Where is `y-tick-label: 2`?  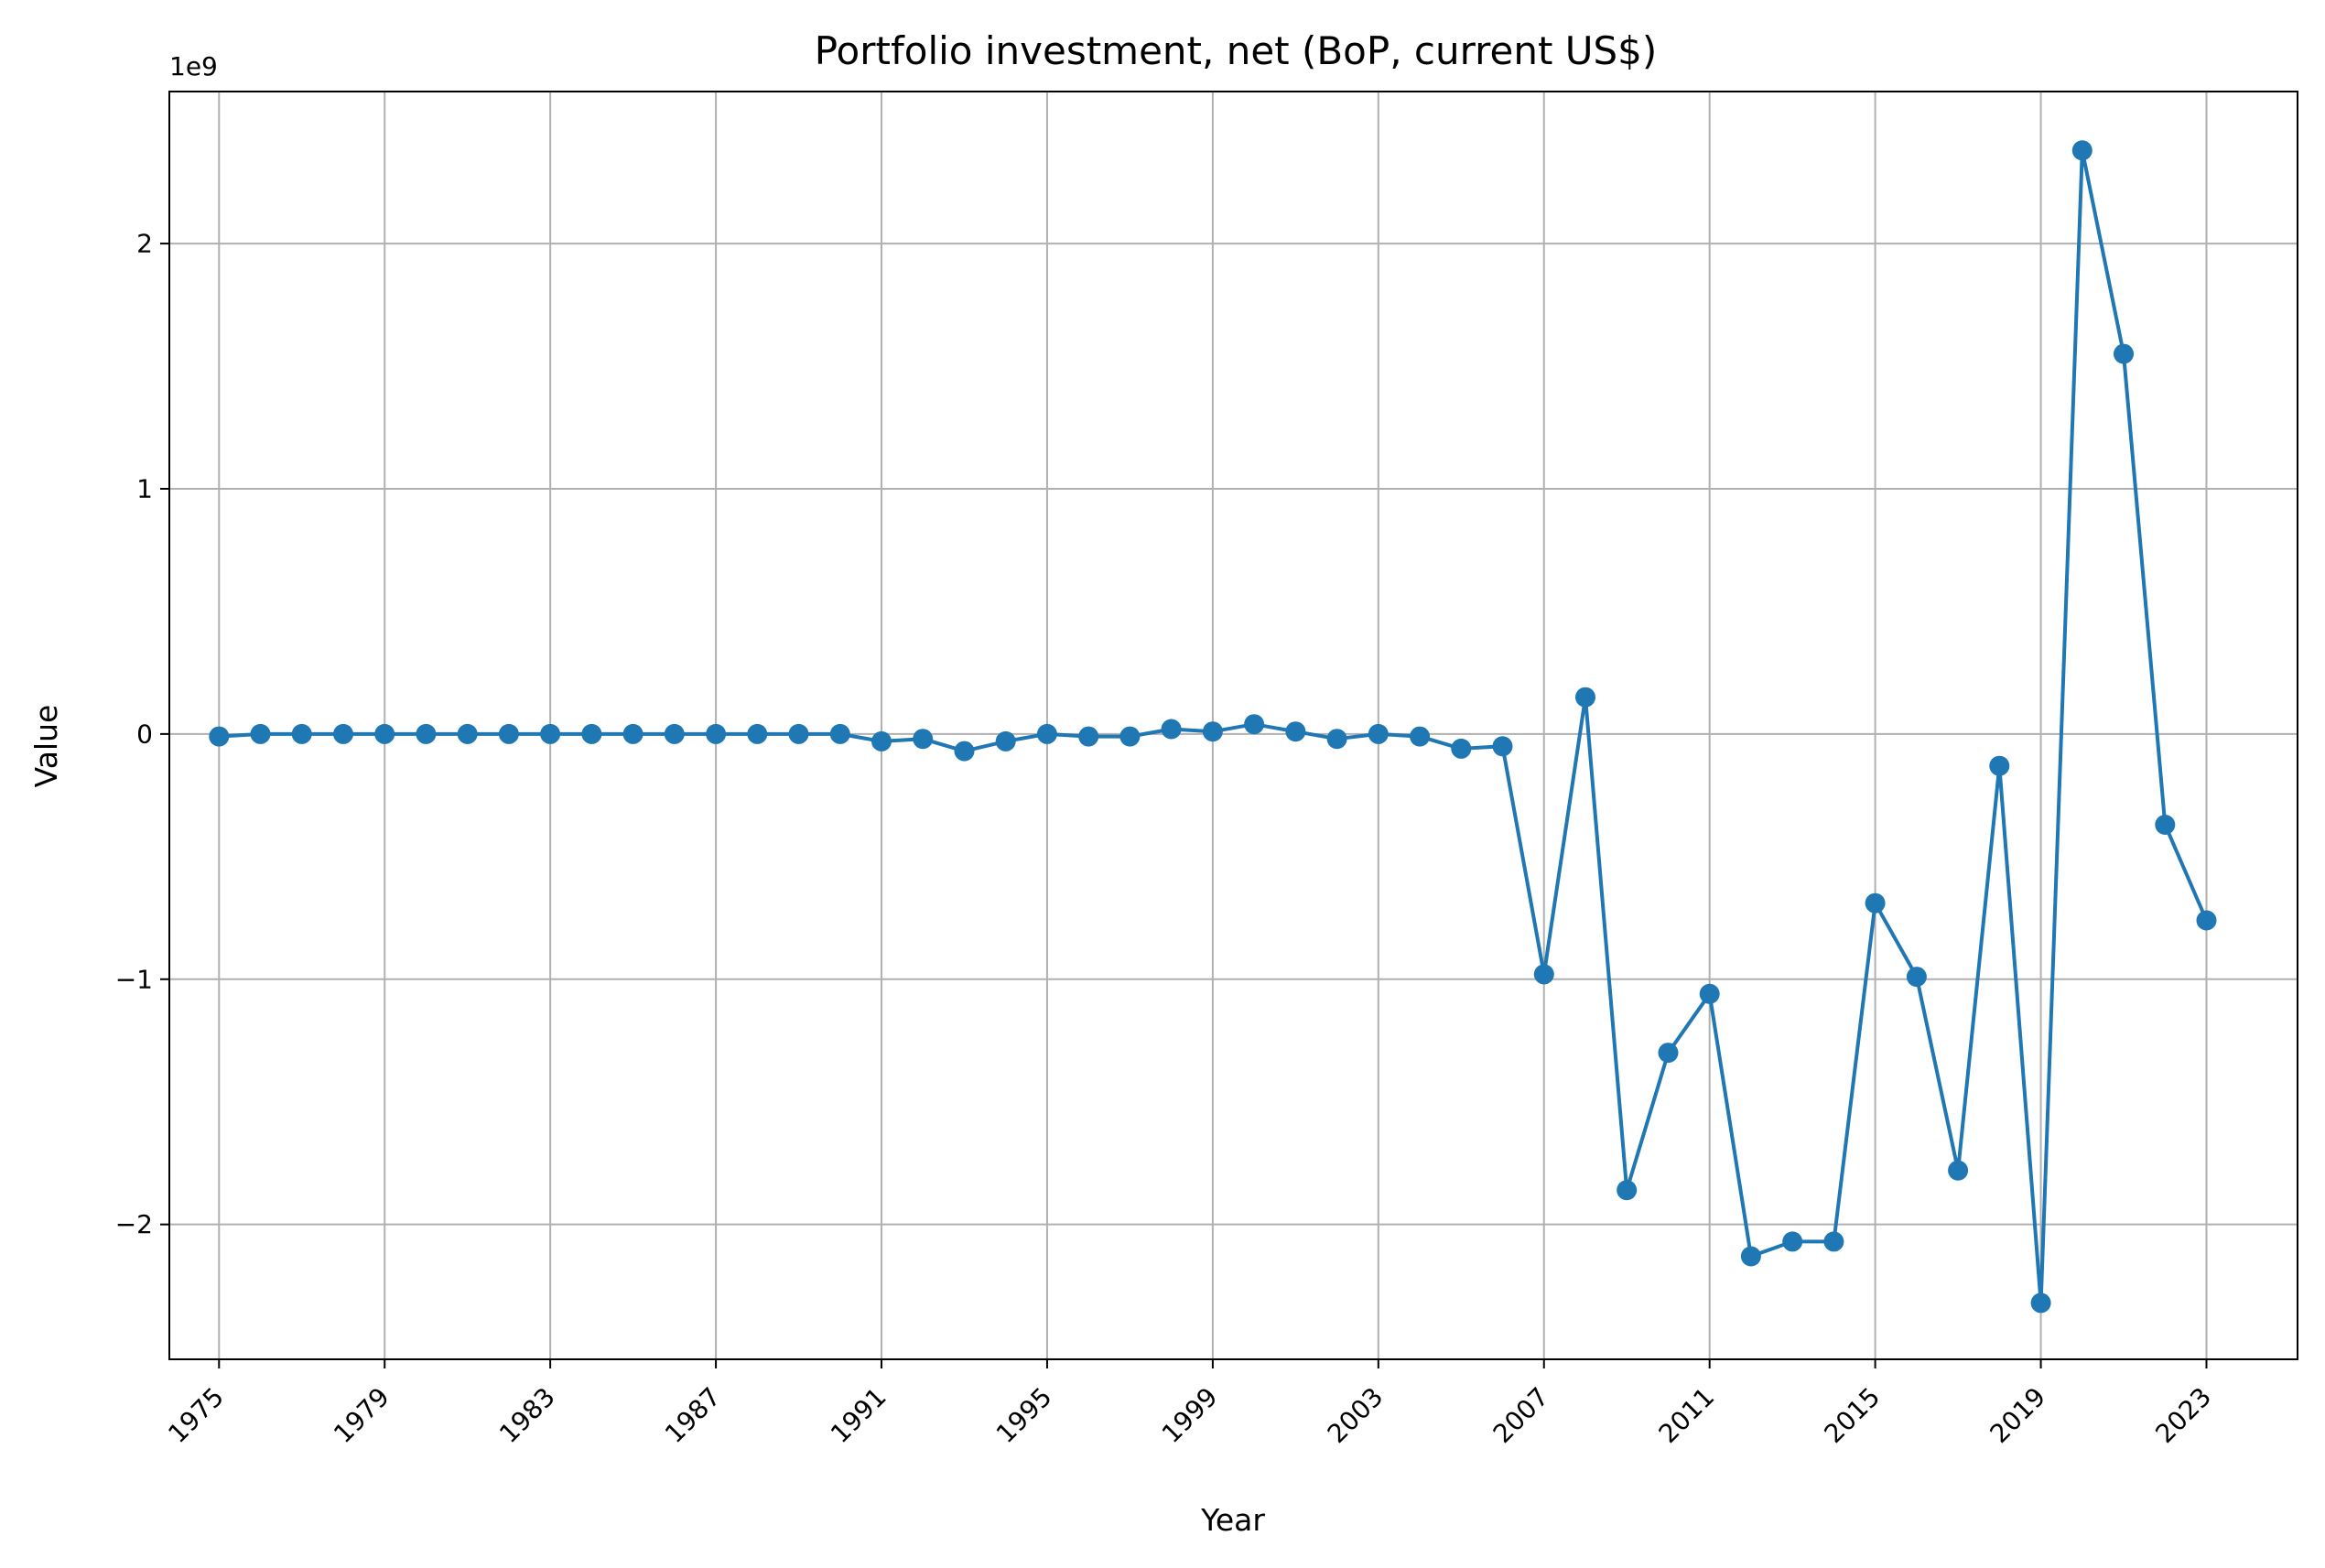
y-tick-label: 2 is located at coordinates (145, 244).